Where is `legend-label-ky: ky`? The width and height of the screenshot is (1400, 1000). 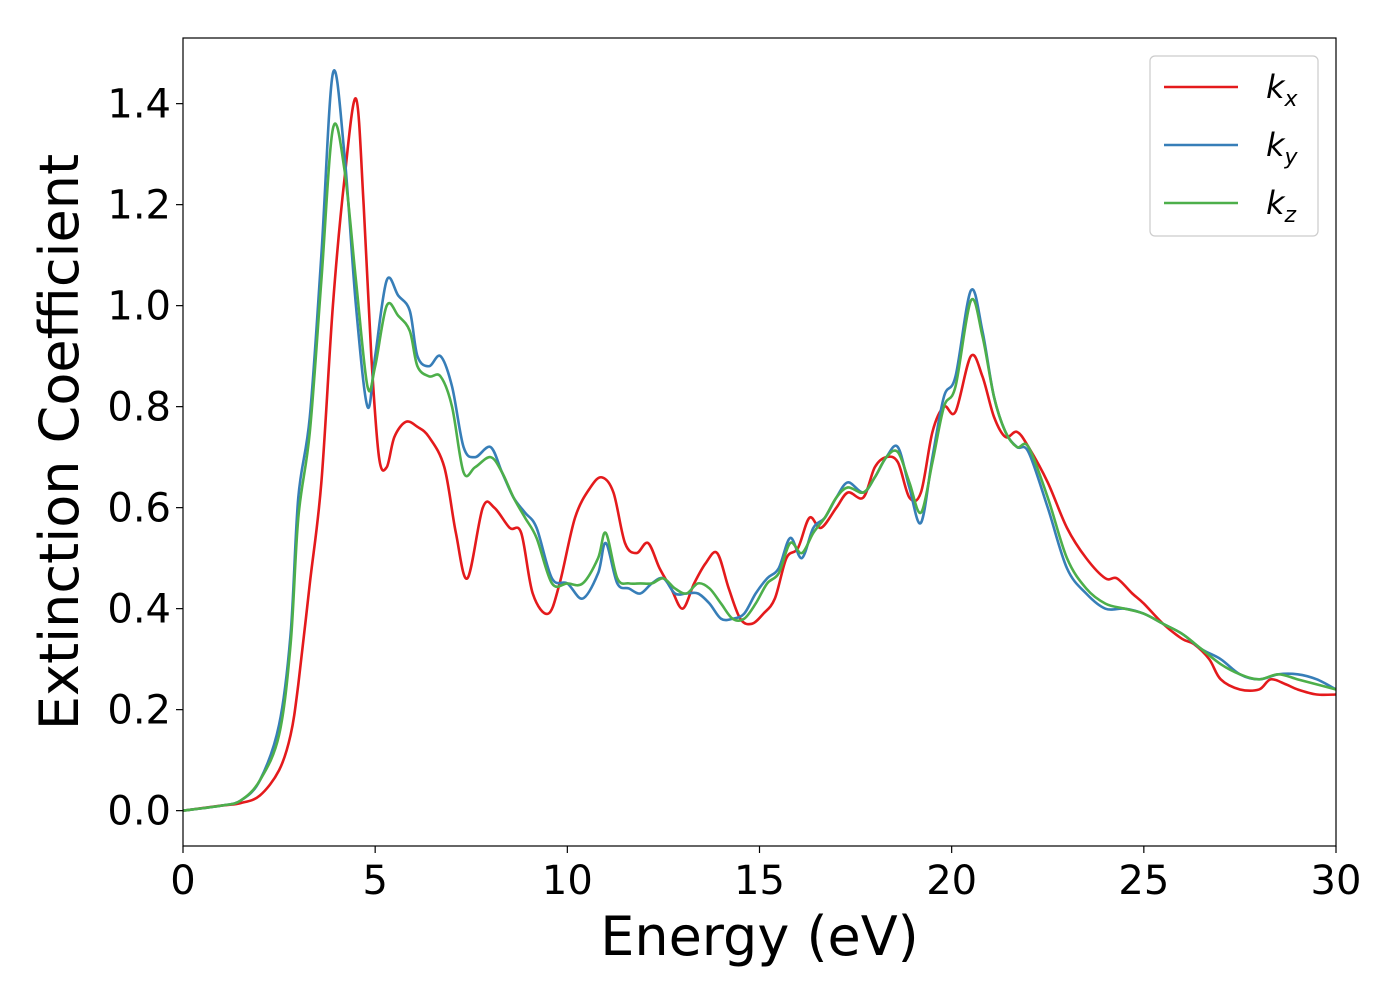 legend-label-ky: ky is located at coordinates (1282, 148).